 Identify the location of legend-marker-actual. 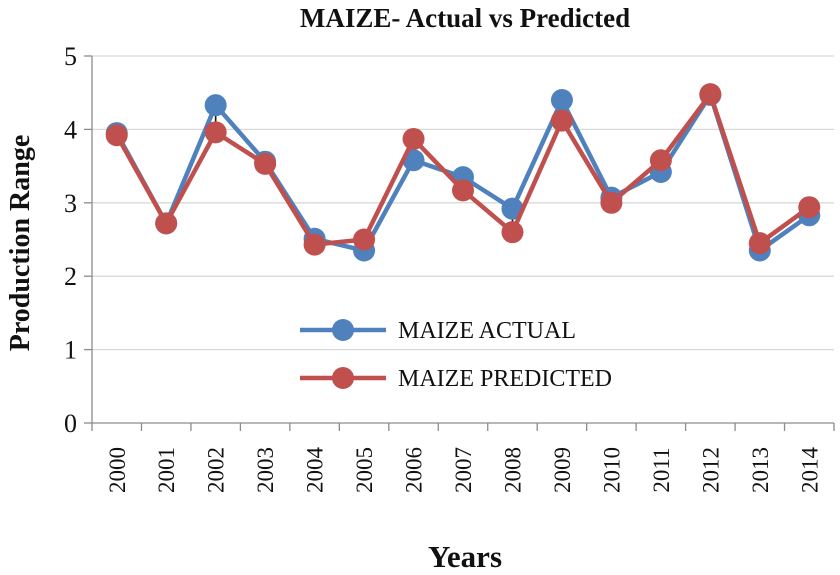
(343, 330).